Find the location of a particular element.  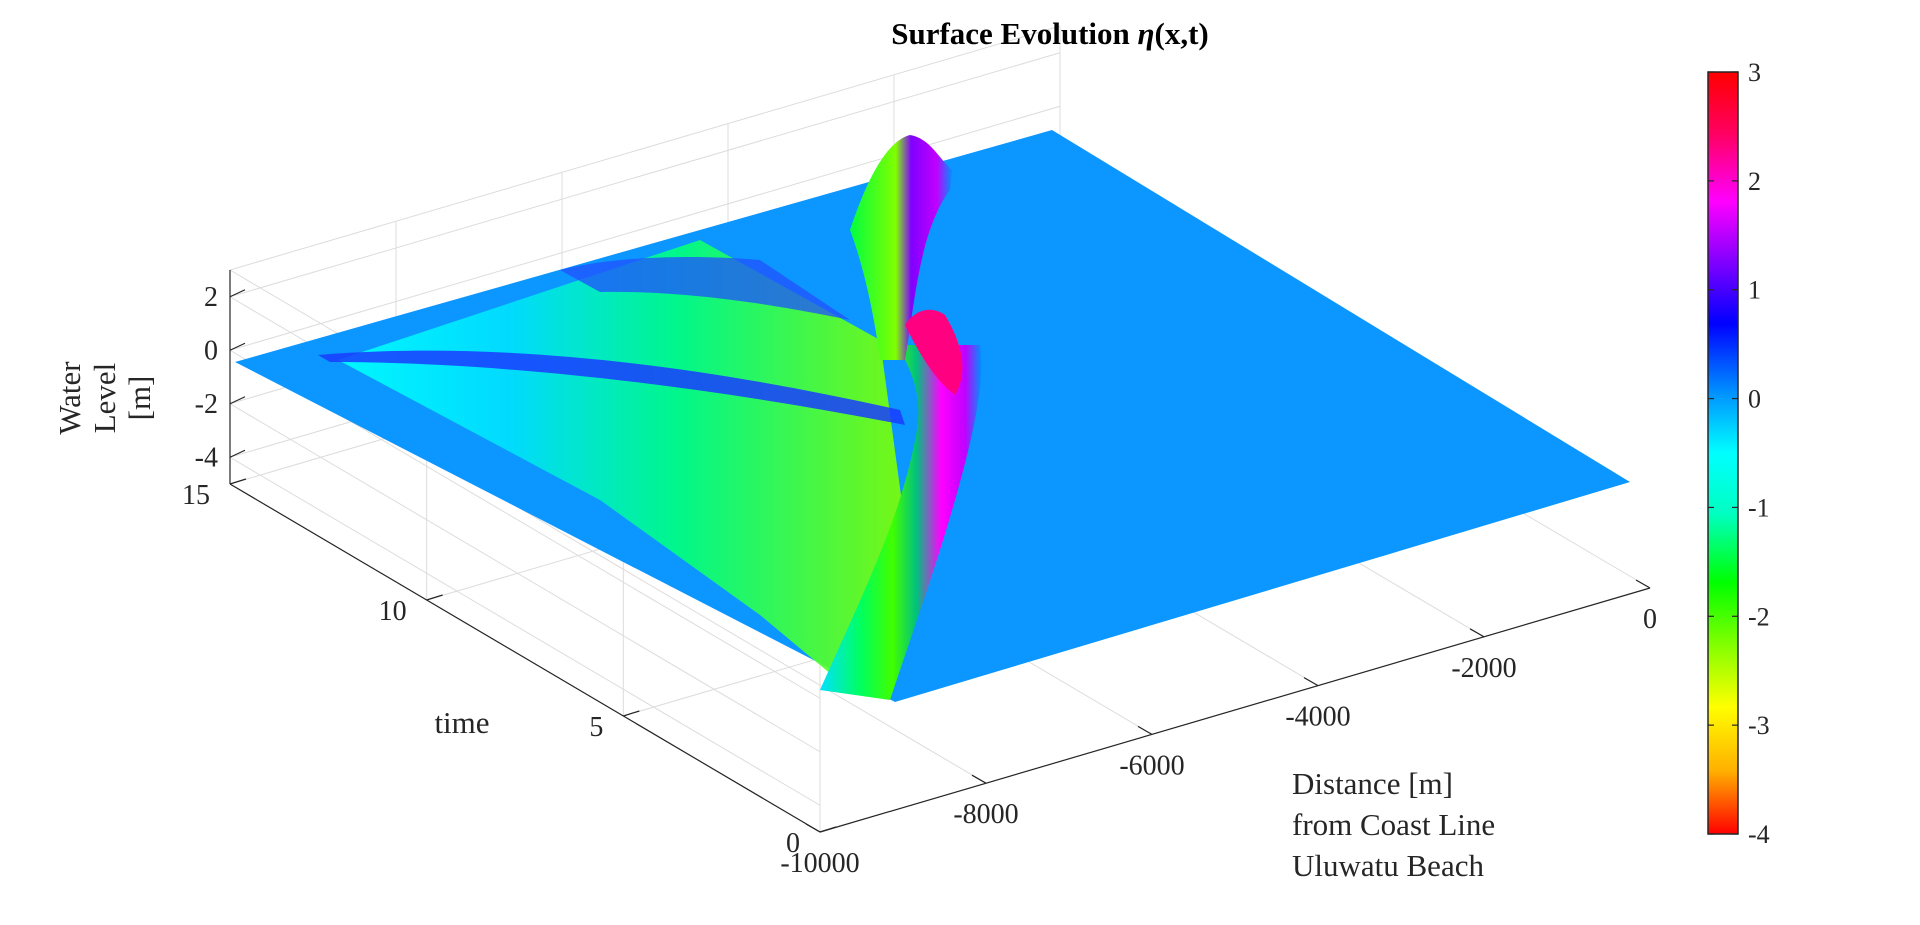

x-tick-label-5: 0 is located at coordinates (1650, 619).